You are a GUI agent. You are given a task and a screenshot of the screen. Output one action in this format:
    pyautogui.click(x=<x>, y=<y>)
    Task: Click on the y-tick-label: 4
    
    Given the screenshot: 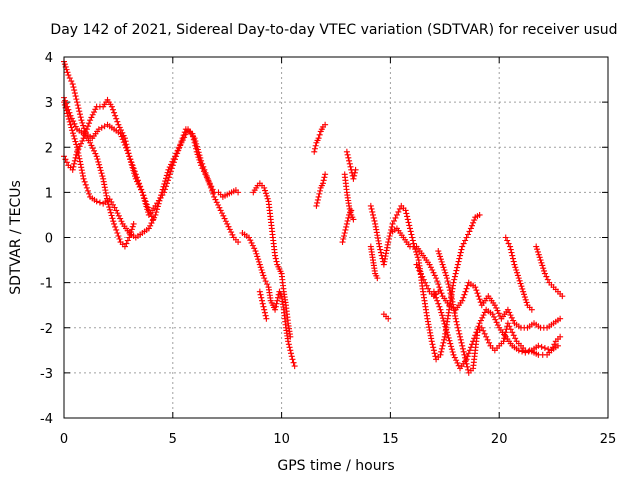 What is the action you would take?
    pyautogui.click(x=49, y=58)
    